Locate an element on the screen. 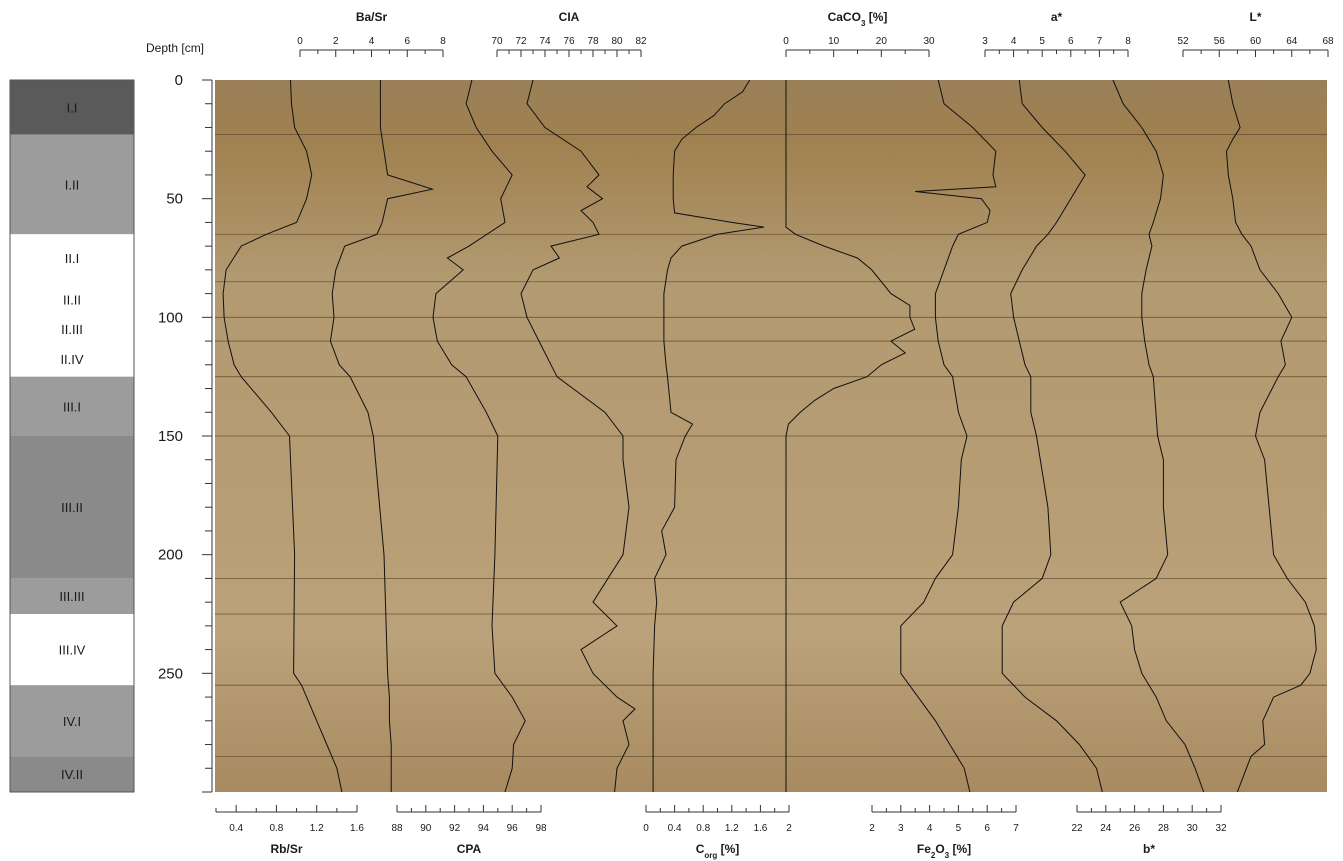  axis-tick-label: 80 is located at coordinates (617, 41).